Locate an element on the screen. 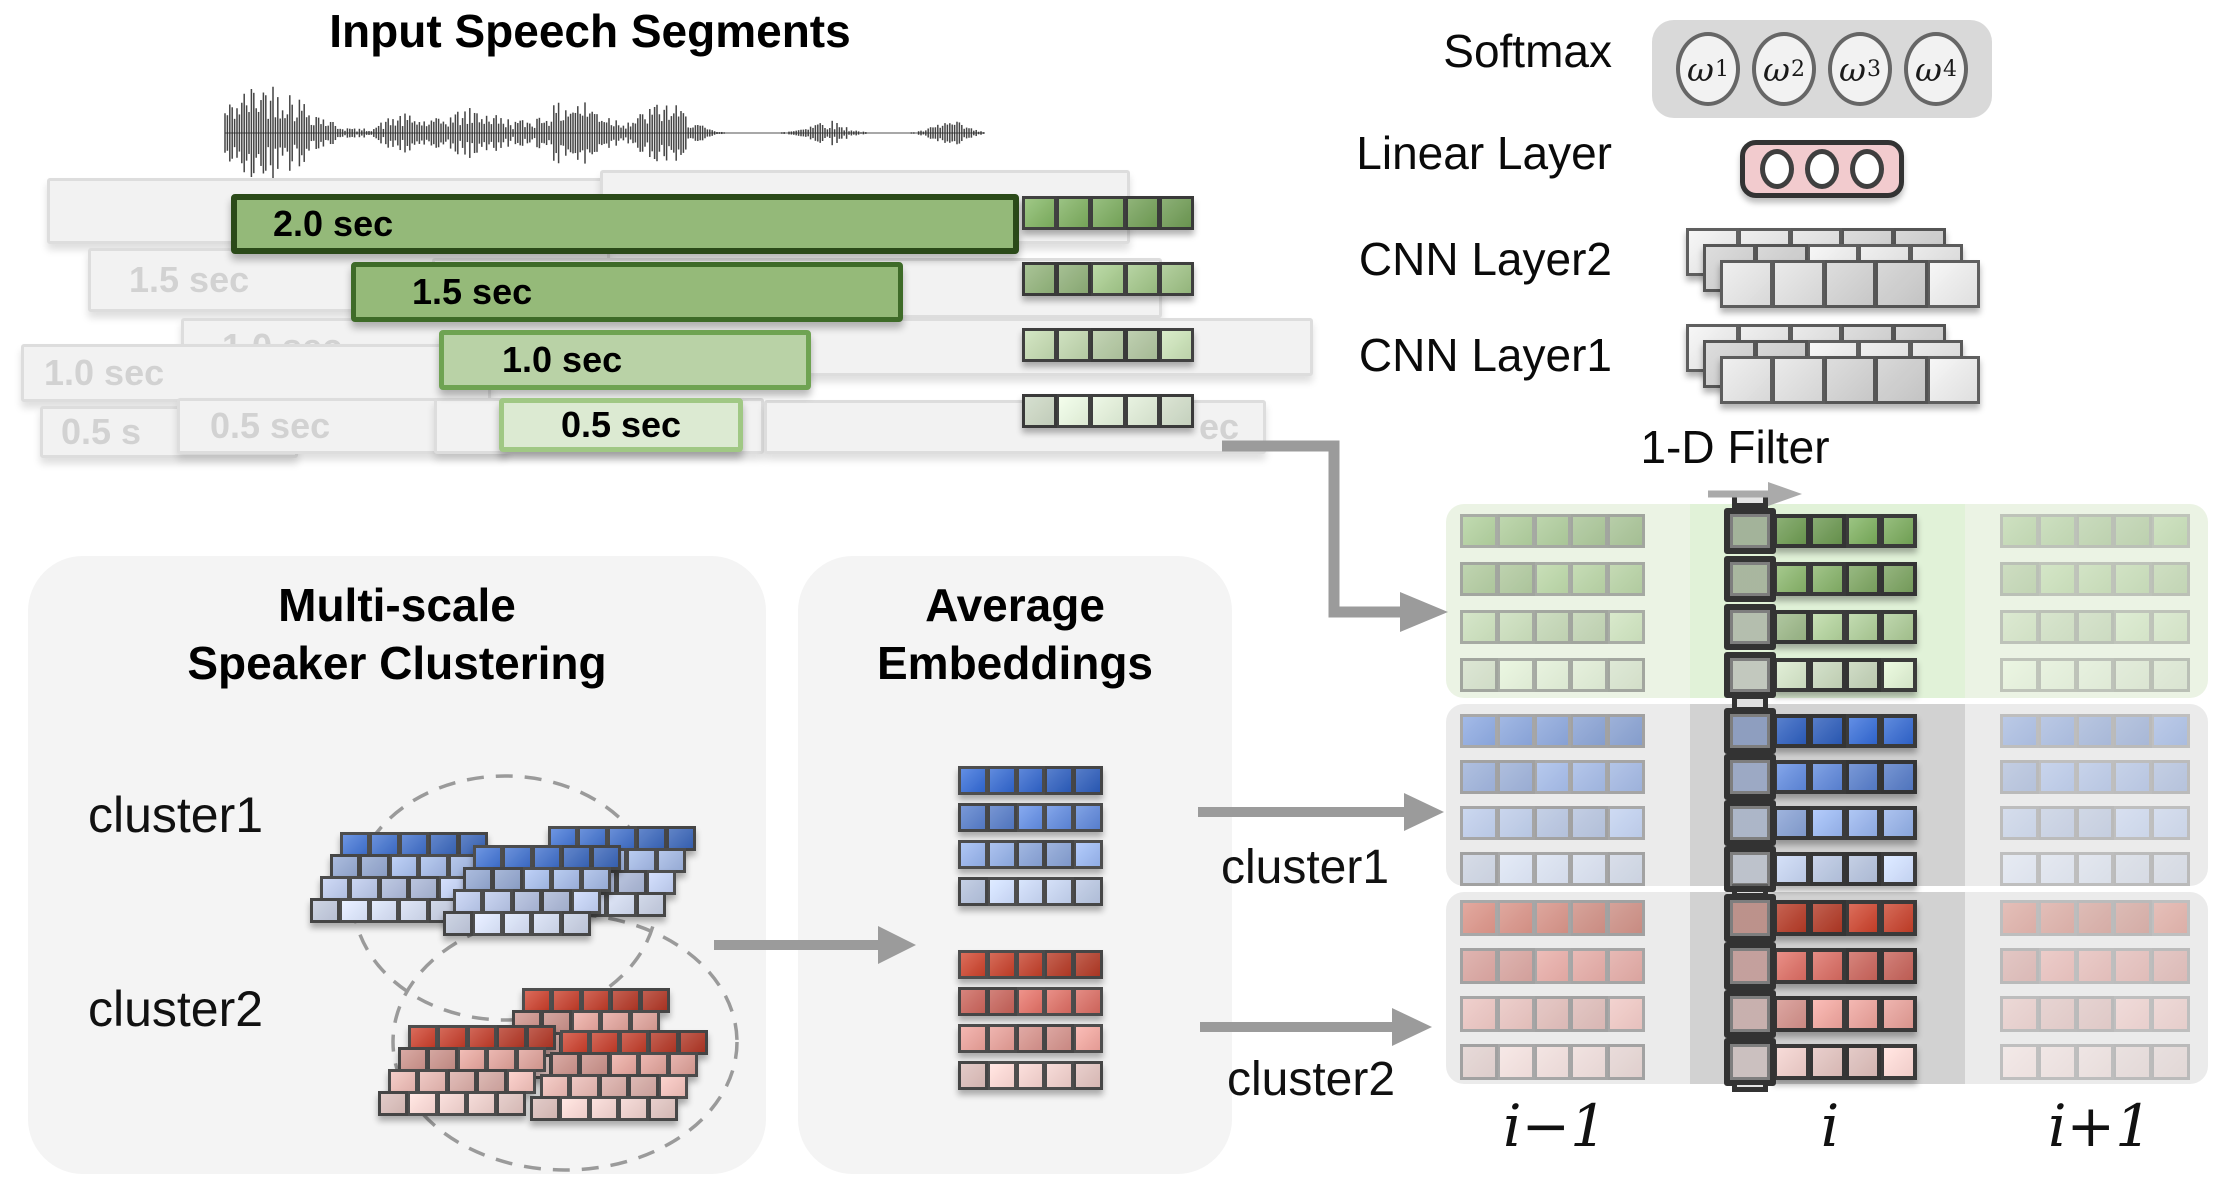 Image resolution: width=2222 pixels, height=1184 pixels. cnn-feature-strip is located at coordinates (1850, 380).